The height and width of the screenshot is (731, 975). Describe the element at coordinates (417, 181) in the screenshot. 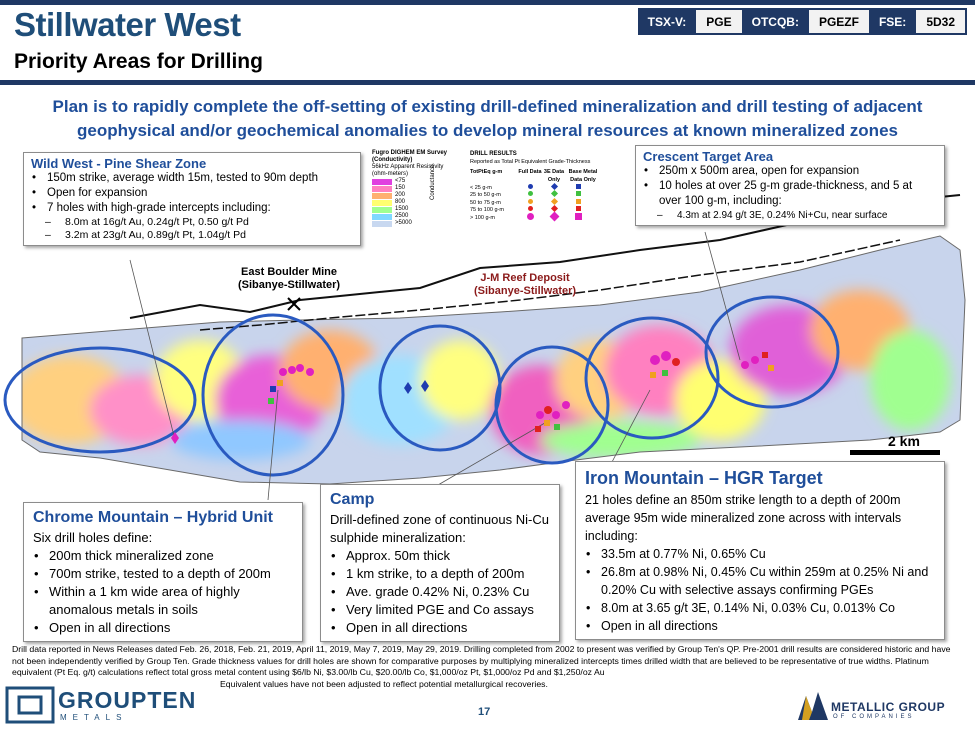

I see `em-legend-row: <75` at that location.